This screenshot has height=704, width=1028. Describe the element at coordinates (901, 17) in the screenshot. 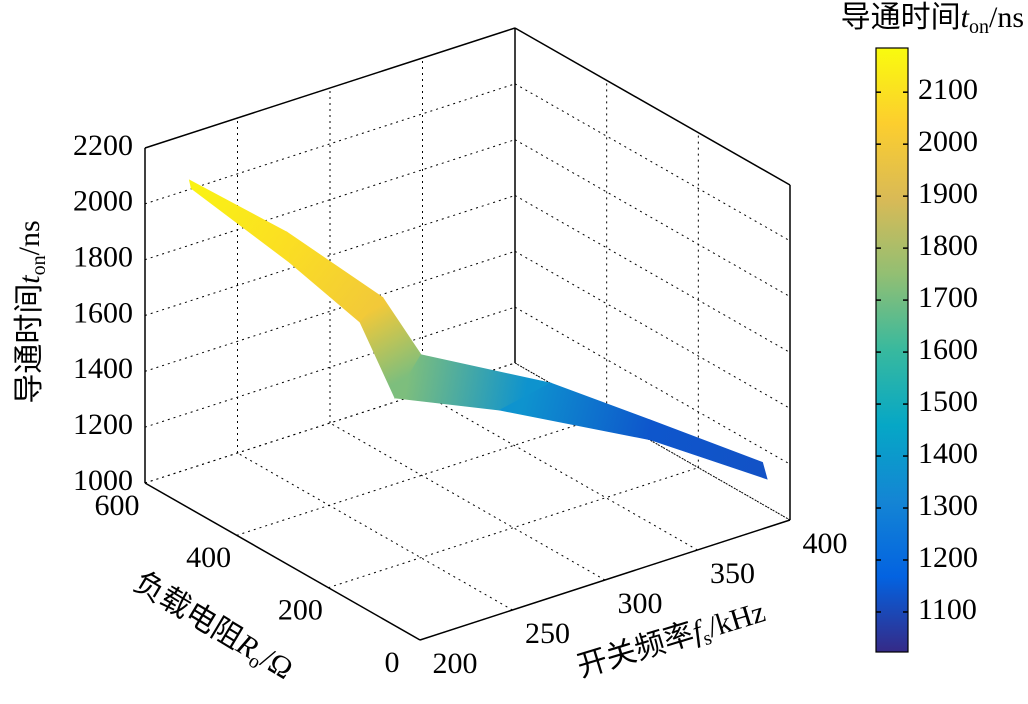

I see `colorbar-title-part: 导通时间` at that location.